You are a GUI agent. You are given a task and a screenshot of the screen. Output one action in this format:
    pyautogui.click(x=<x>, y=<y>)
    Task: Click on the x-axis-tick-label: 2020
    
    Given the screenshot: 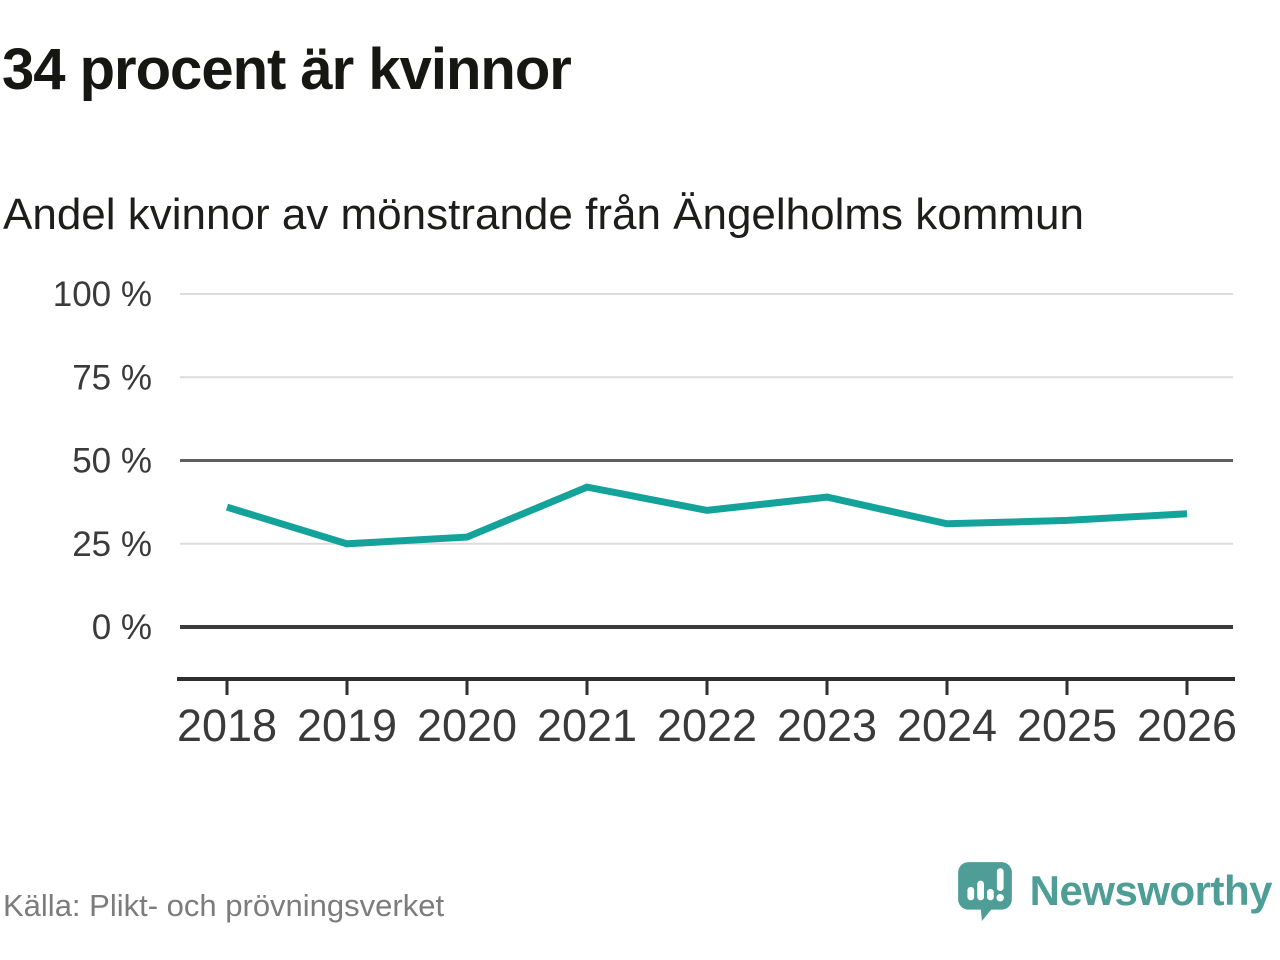 What is the action you would take?
    pyautogui.click(x=467, y=725)
    